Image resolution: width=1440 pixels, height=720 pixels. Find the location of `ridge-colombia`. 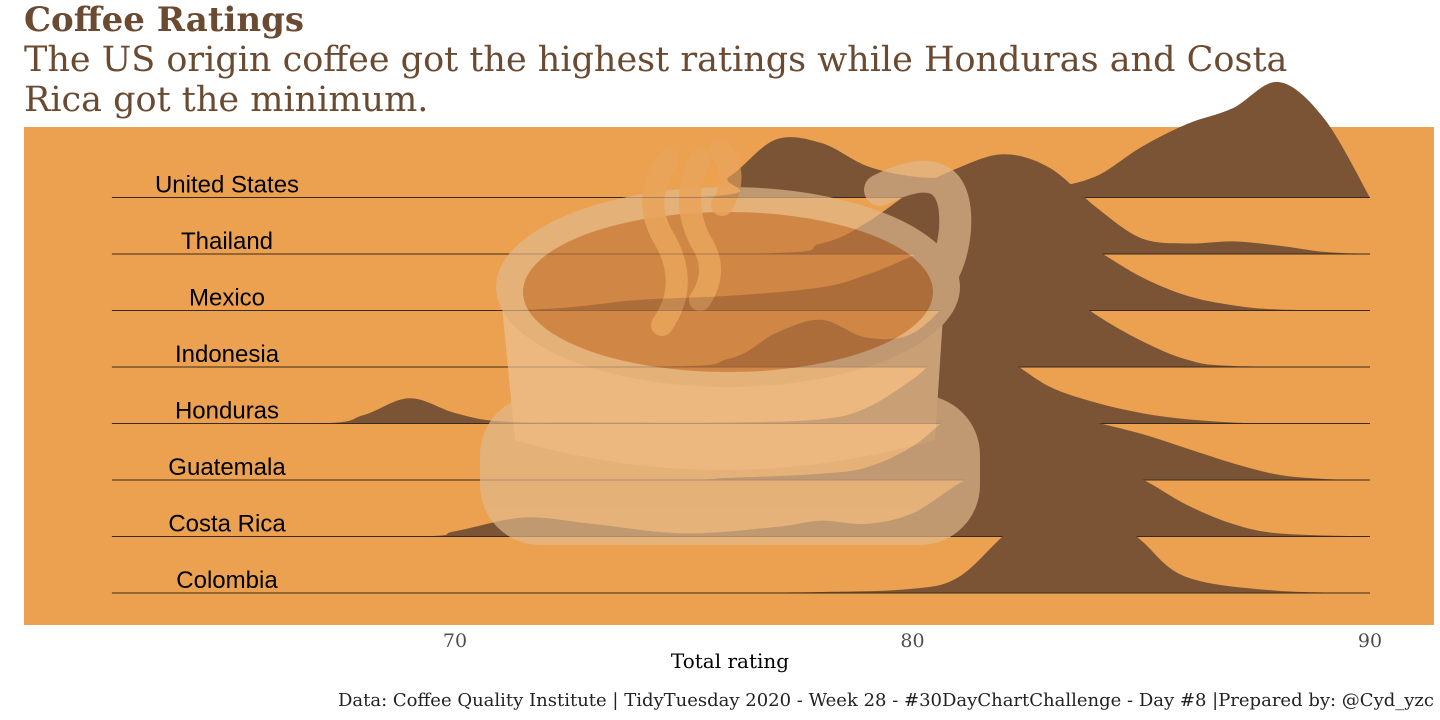

ridge-colombia is located at coordinates (740, 541).